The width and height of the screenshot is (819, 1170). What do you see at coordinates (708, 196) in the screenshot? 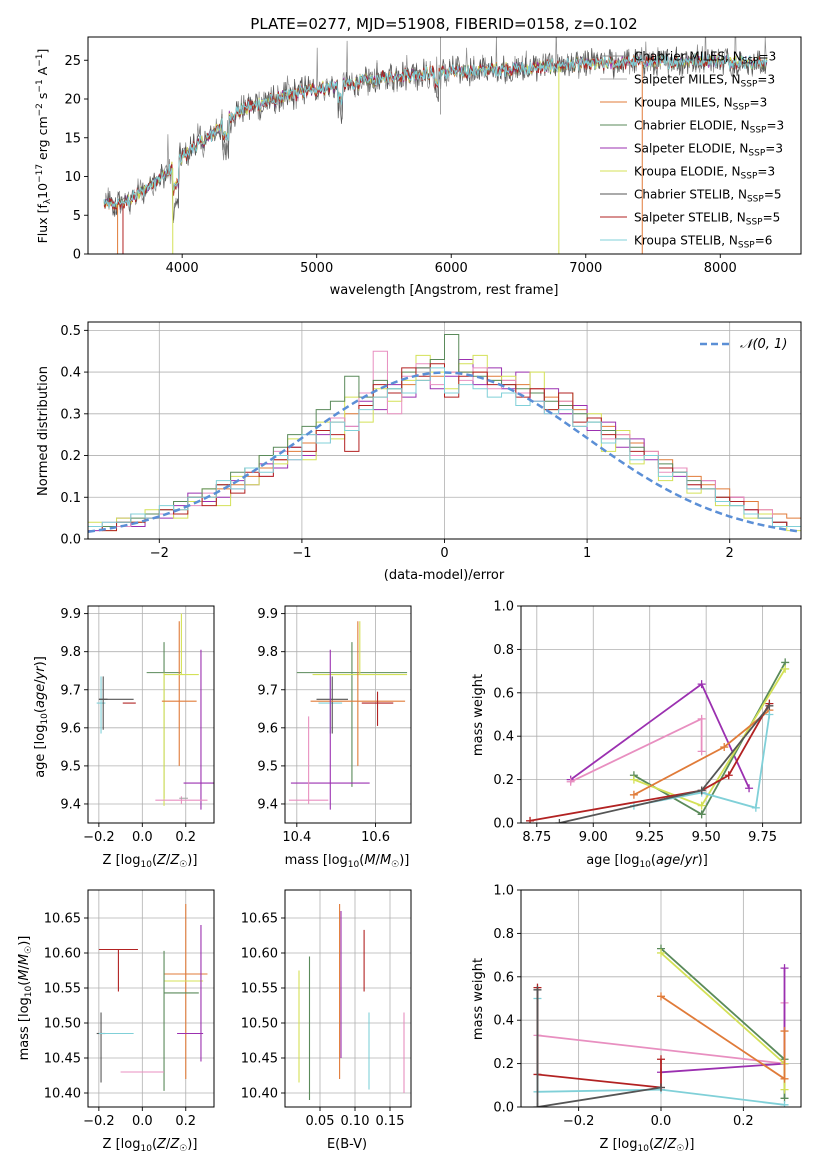
I see `legend-label: Chabrier STELIB, NSSP=5` at bounding box center [708, 196].